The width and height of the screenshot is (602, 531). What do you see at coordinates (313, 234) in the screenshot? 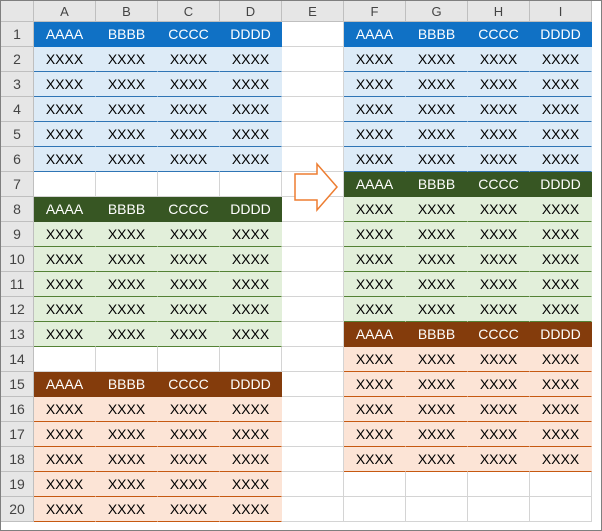
I see `cell-e9` at bounding box center [313, 234].